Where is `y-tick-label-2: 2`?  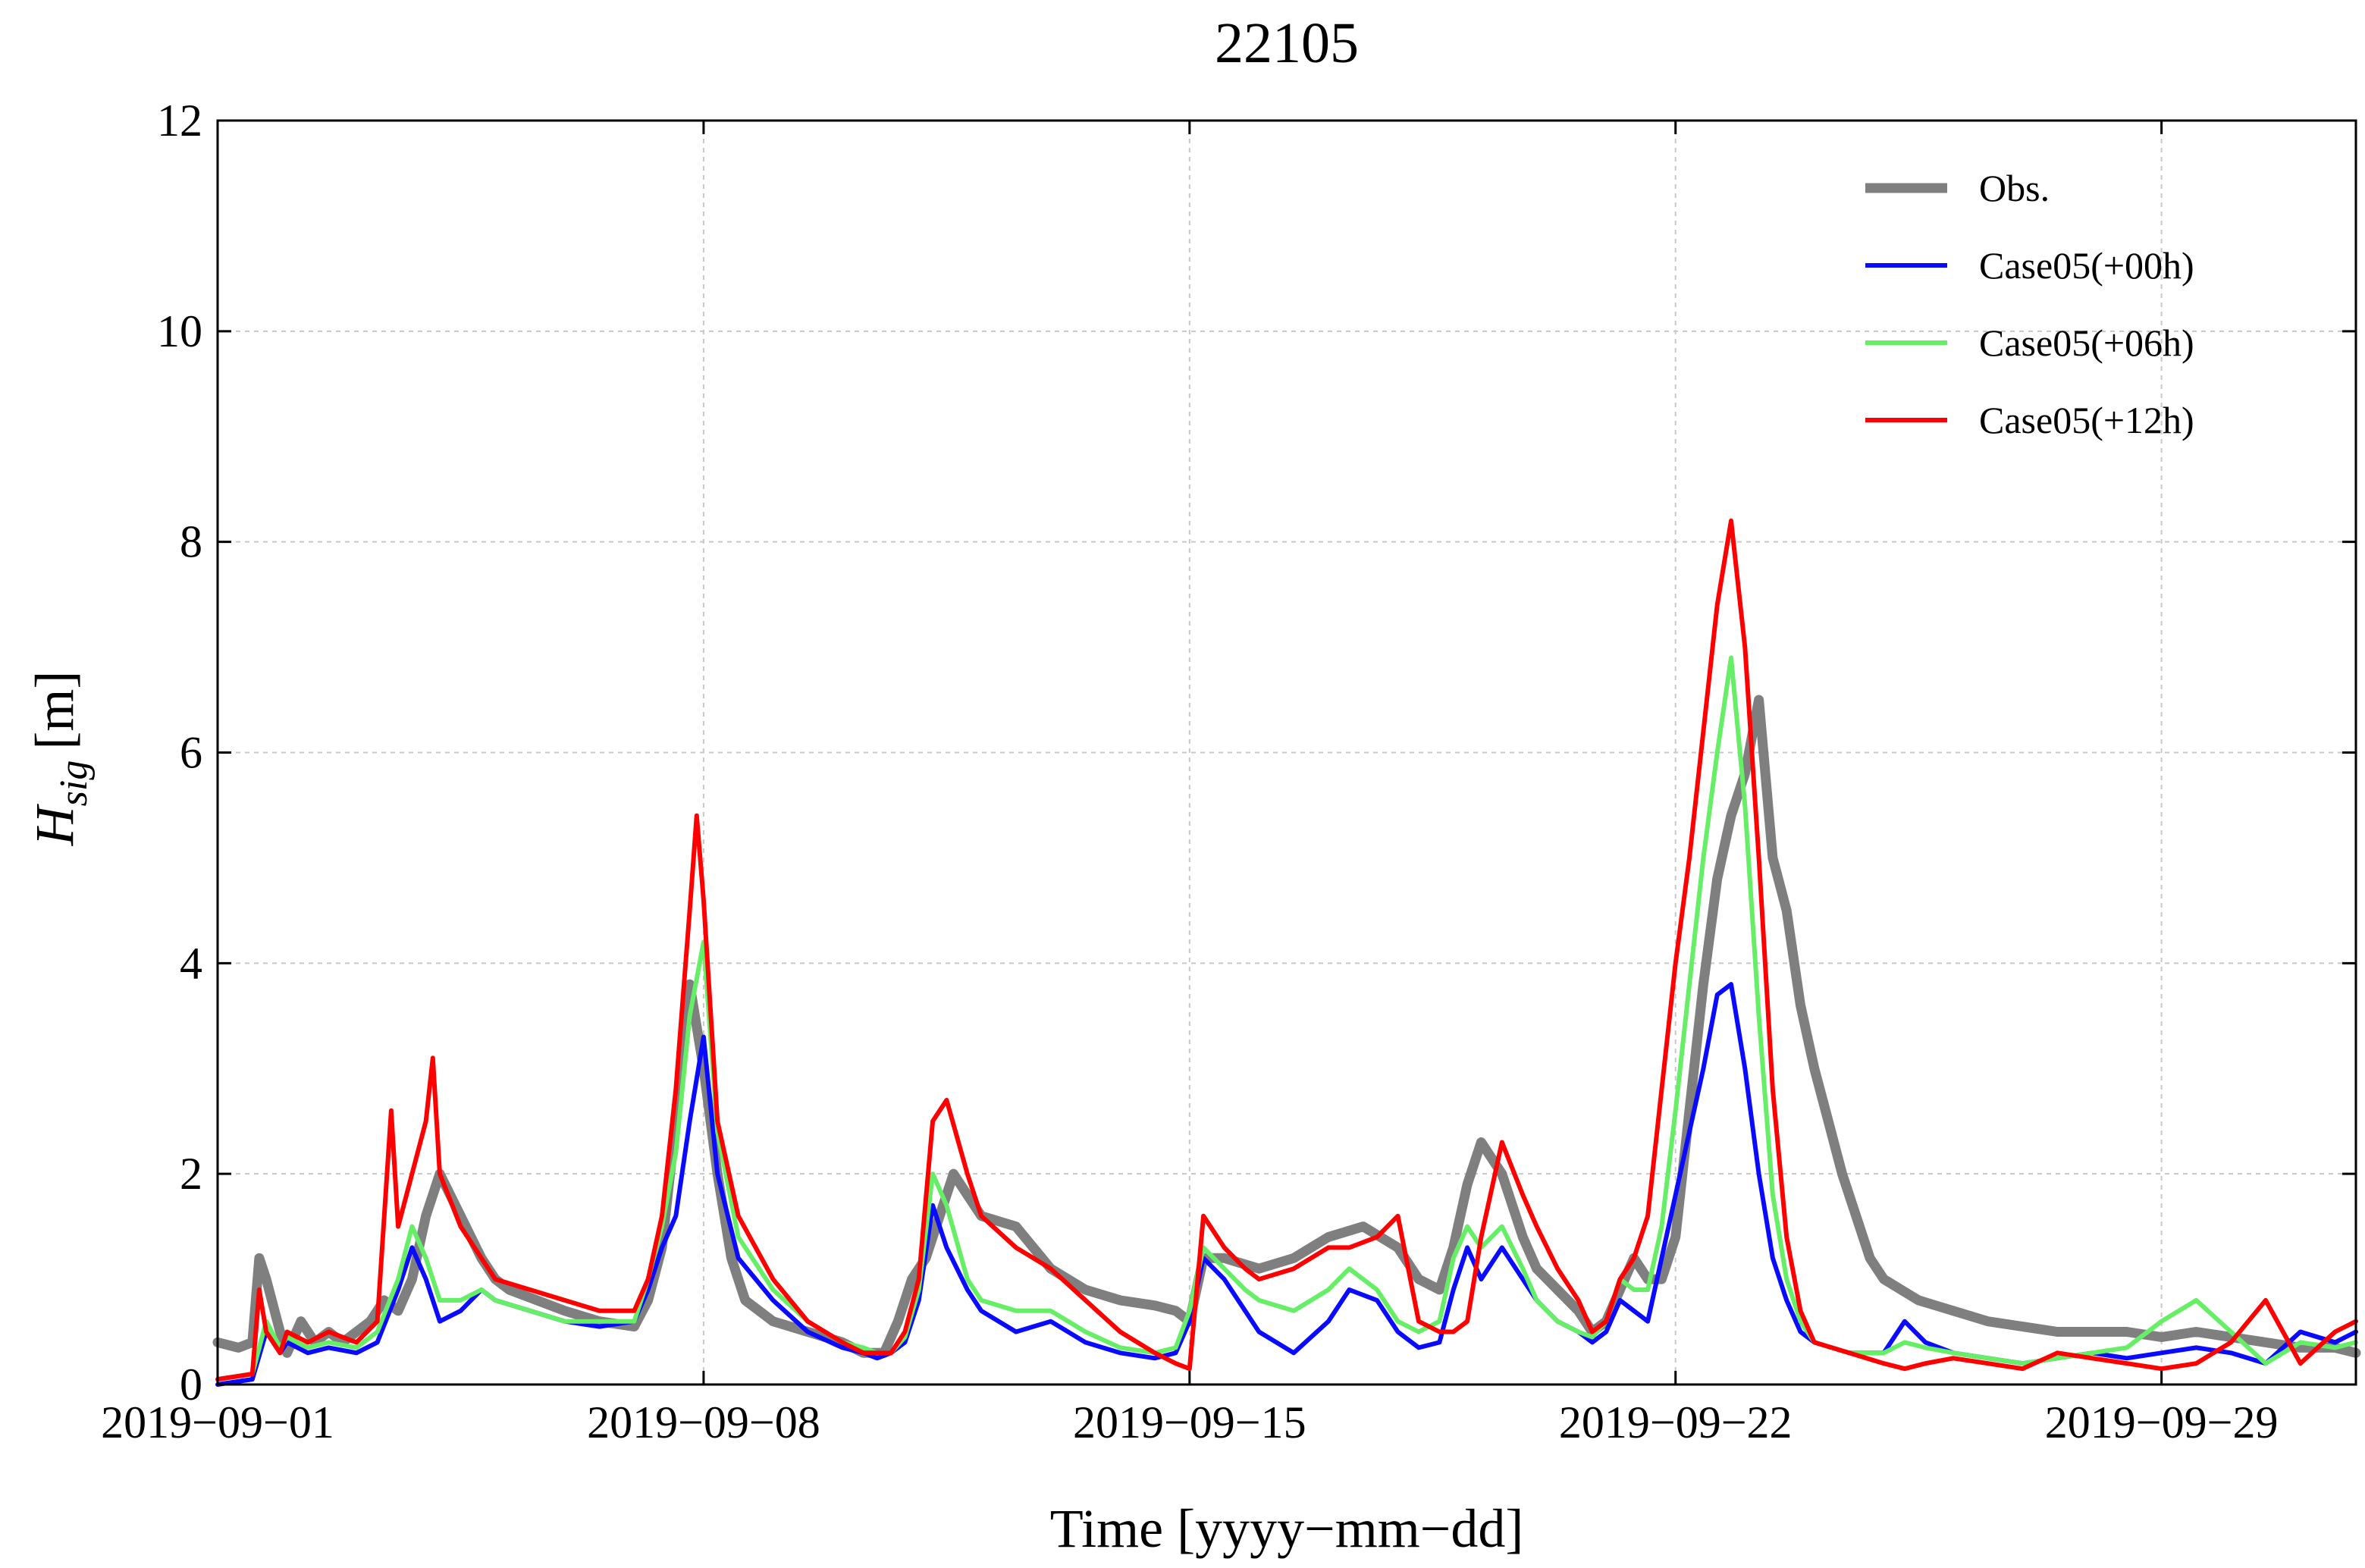
y-tick-label-2: 2 is located at coordinates (191, 1174).